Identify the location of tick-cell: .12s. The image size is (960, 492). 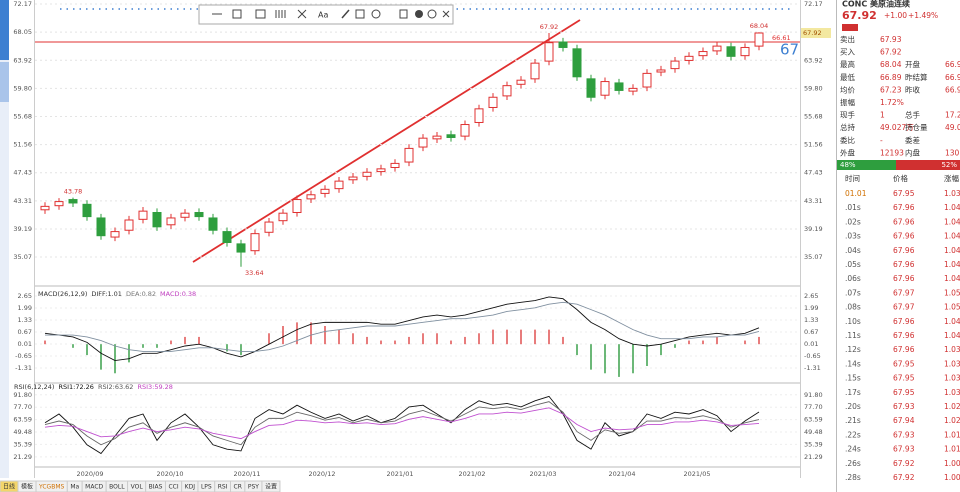
(853, 349).